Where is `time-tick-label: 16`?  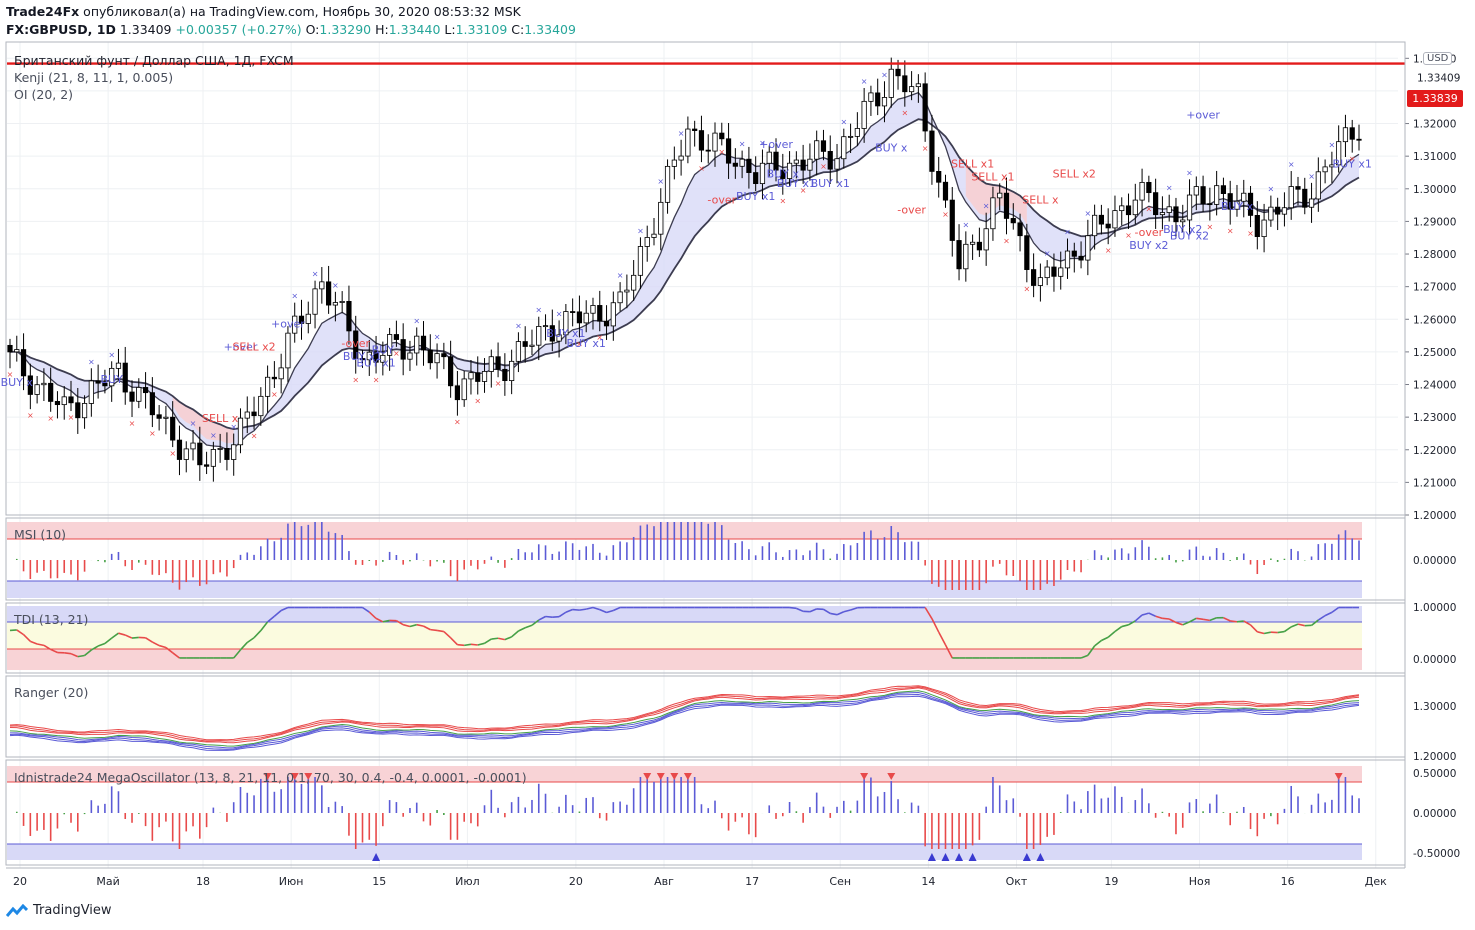
time-tick-label: 16 is located at coordinates (1288, 881).